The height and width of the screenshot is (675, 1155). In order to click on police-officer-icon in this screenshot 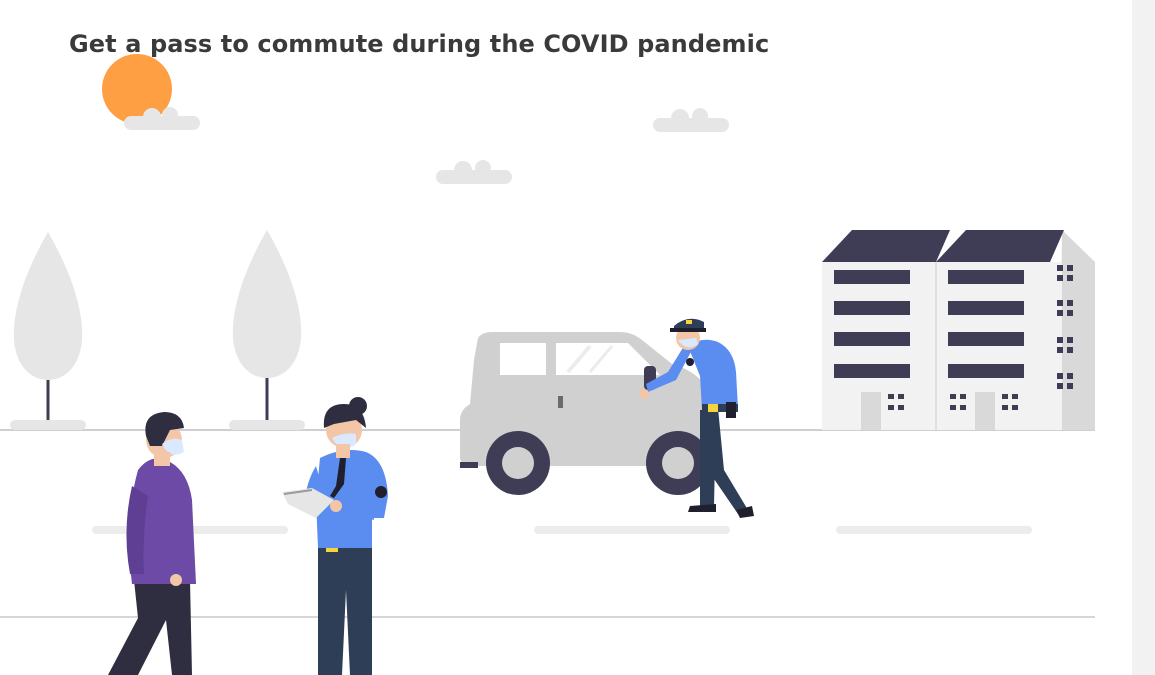, I will do `click(696, 418)`.